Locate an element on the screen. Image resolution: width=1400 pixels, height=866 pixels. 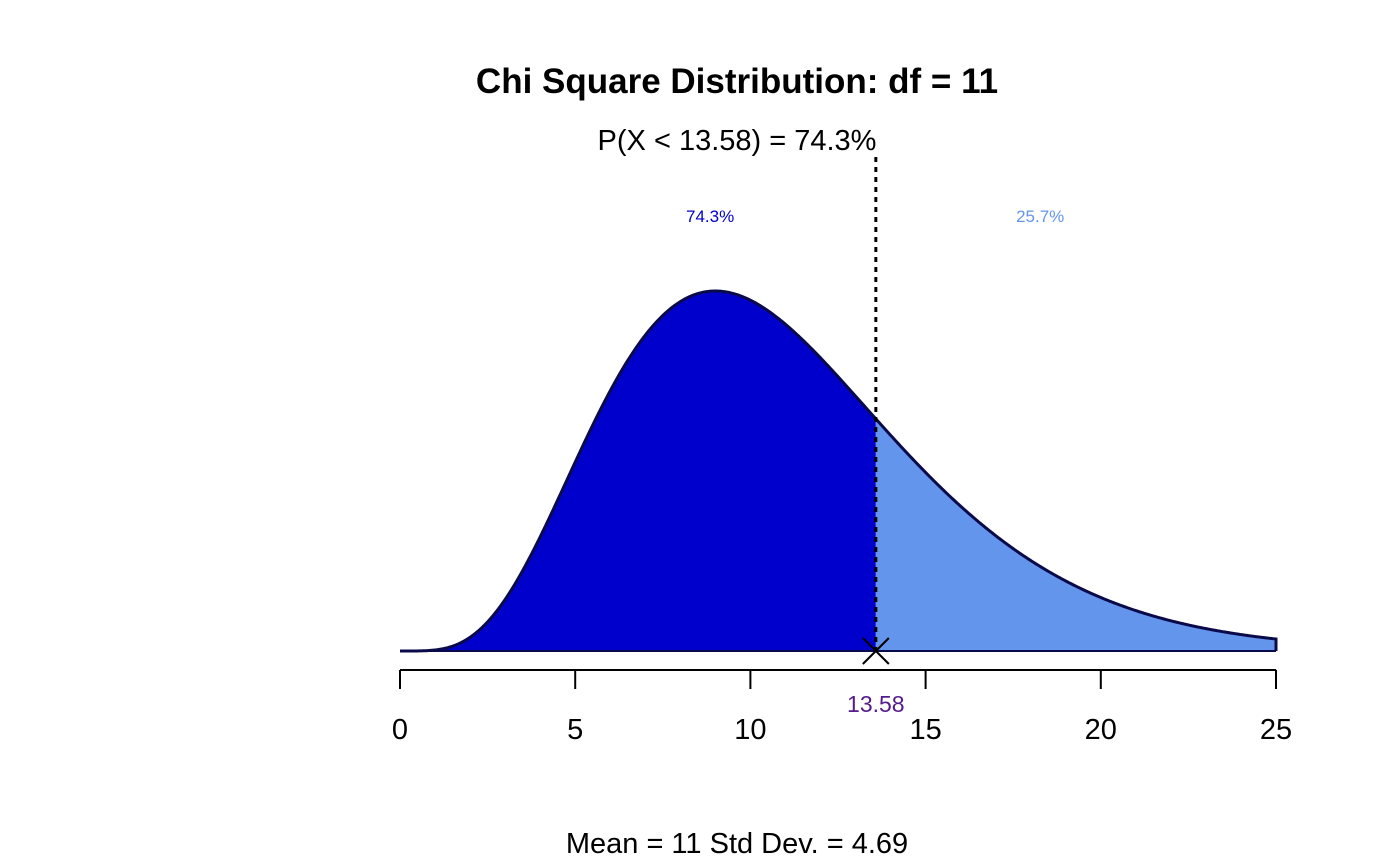
cutoff-marker is located at coordinates (876, 651).